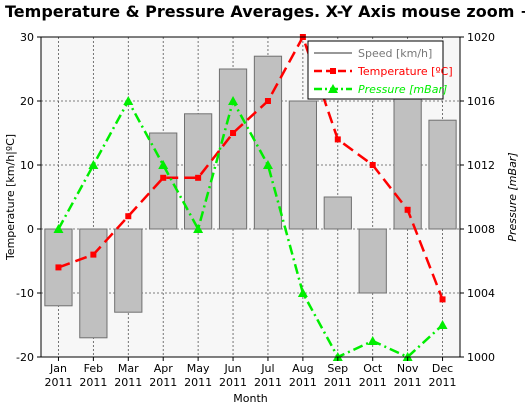 The height and width of the screenshot is (413, 525). What do you see at coordinates (58, 228) in the screenshot?
I see `point-pressure-jan` at bounding box center [58, 228].